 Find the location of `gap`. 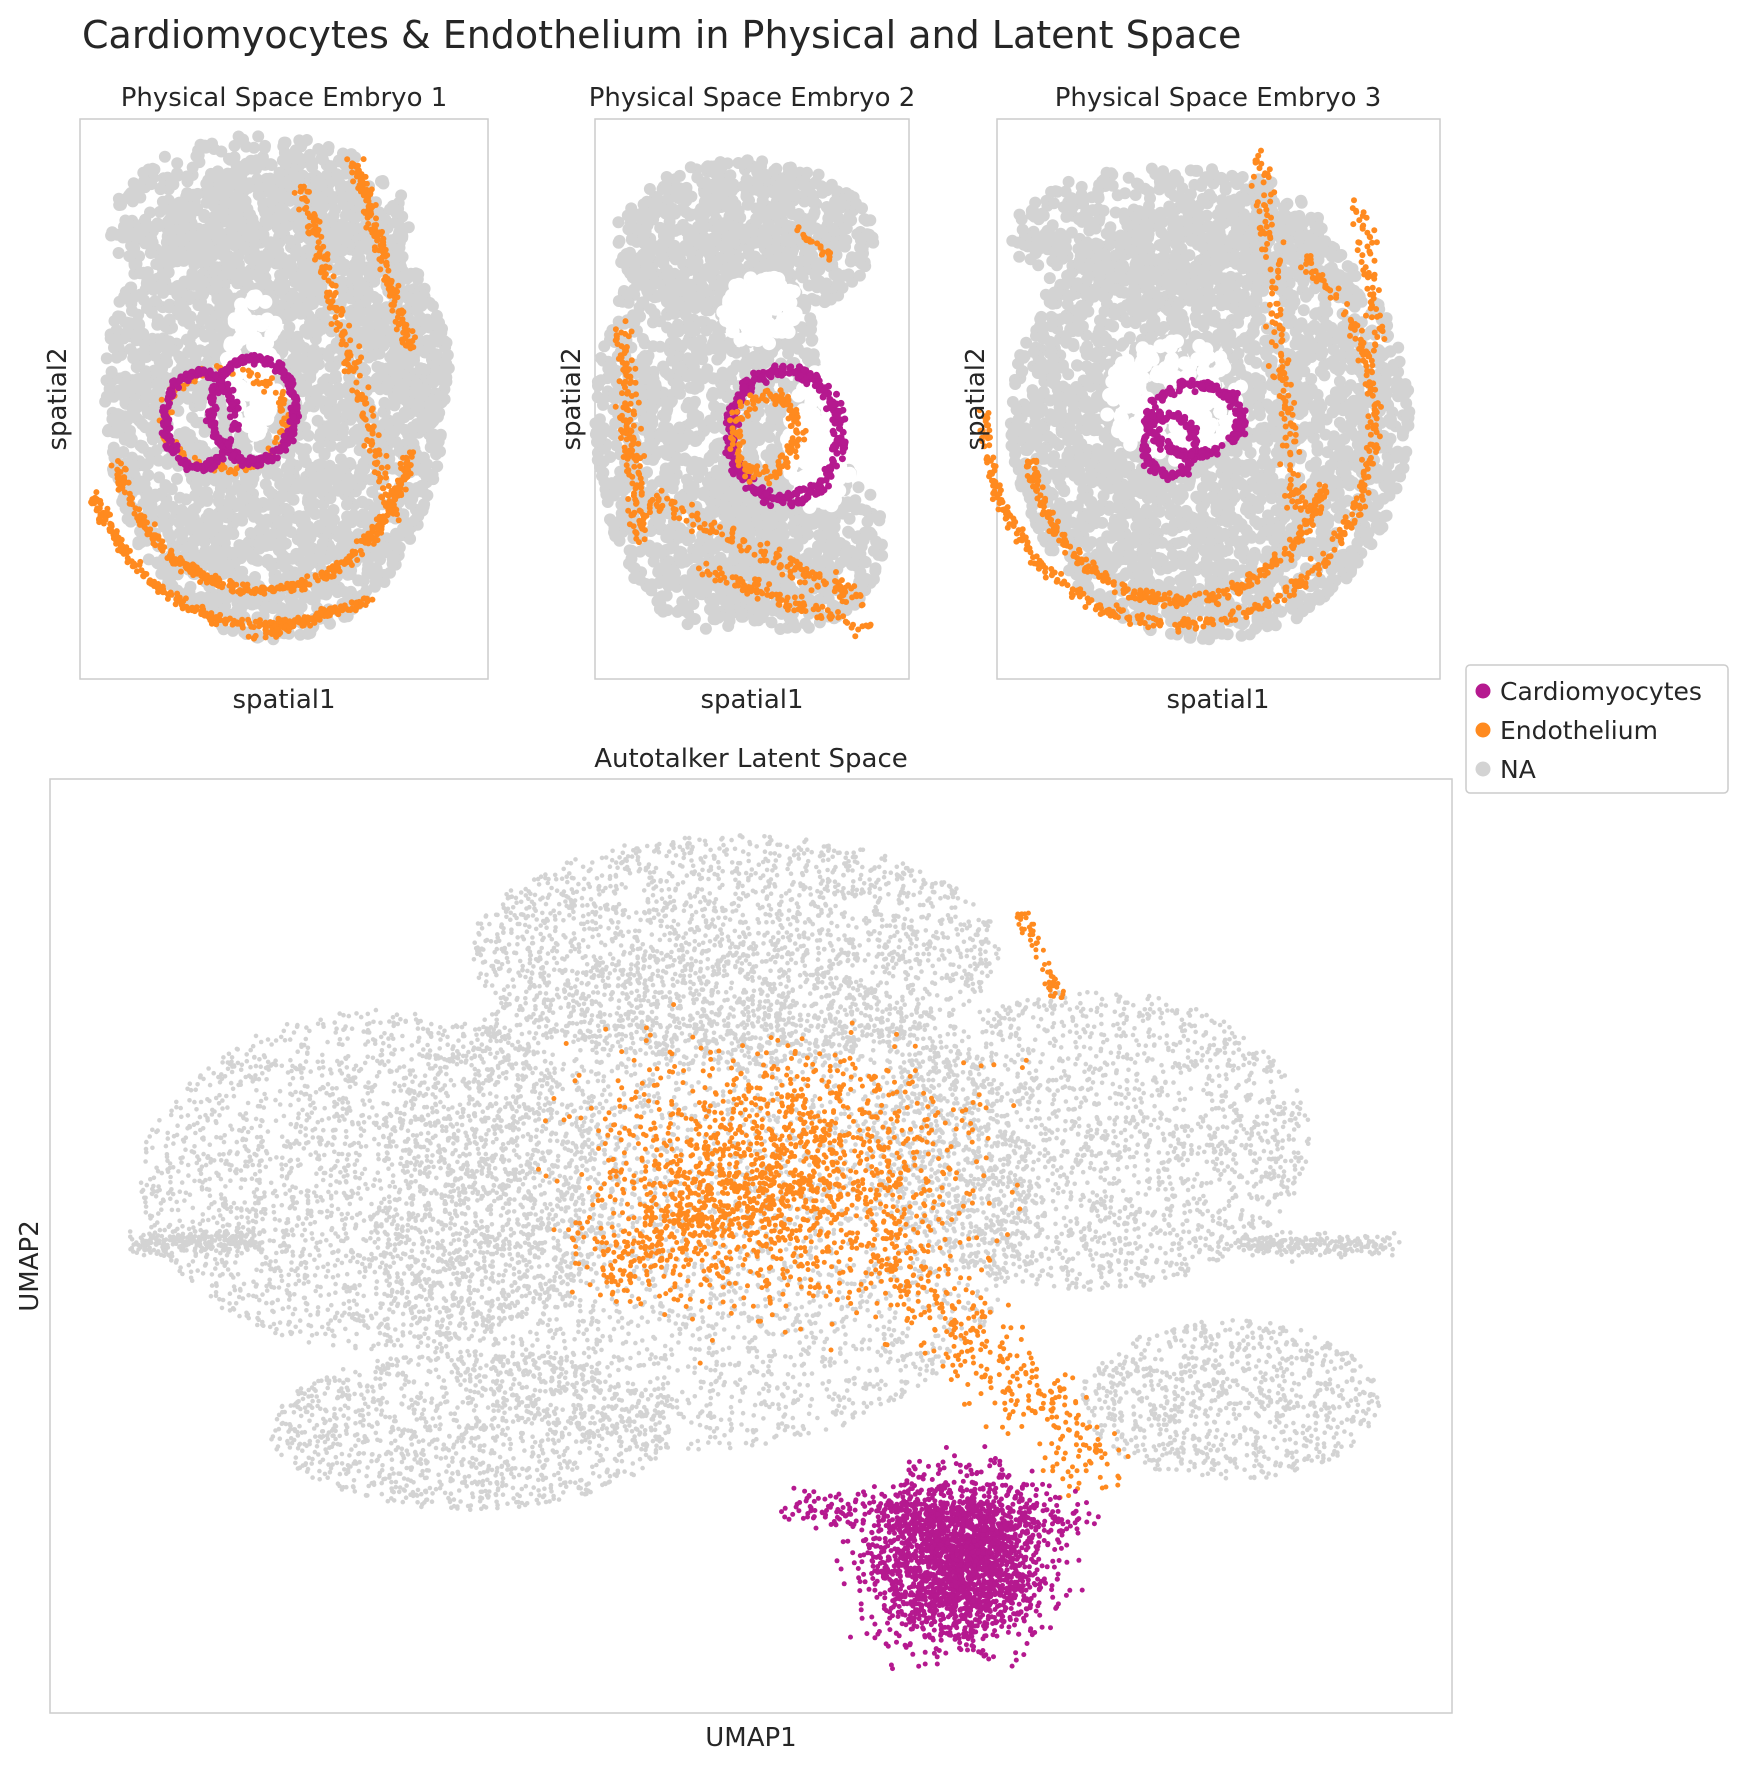

gap is located at coordinates (261, 429).